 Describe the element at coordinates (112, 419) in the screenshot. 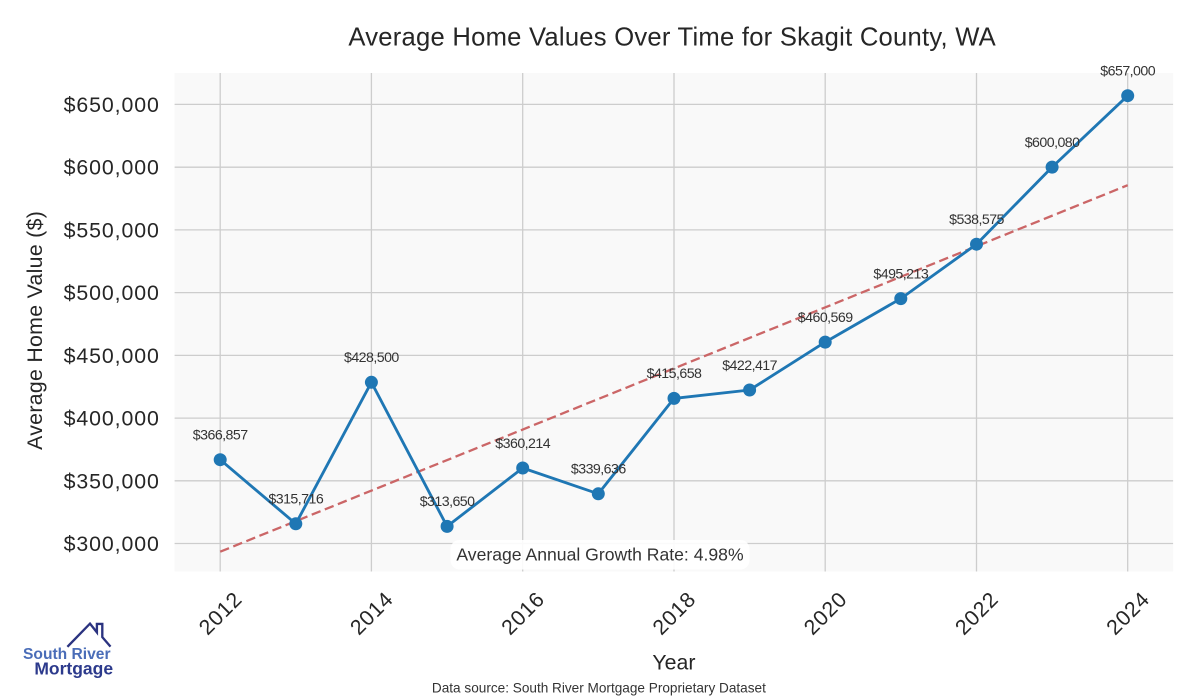

I see `svg-text: $400,000` at that location.